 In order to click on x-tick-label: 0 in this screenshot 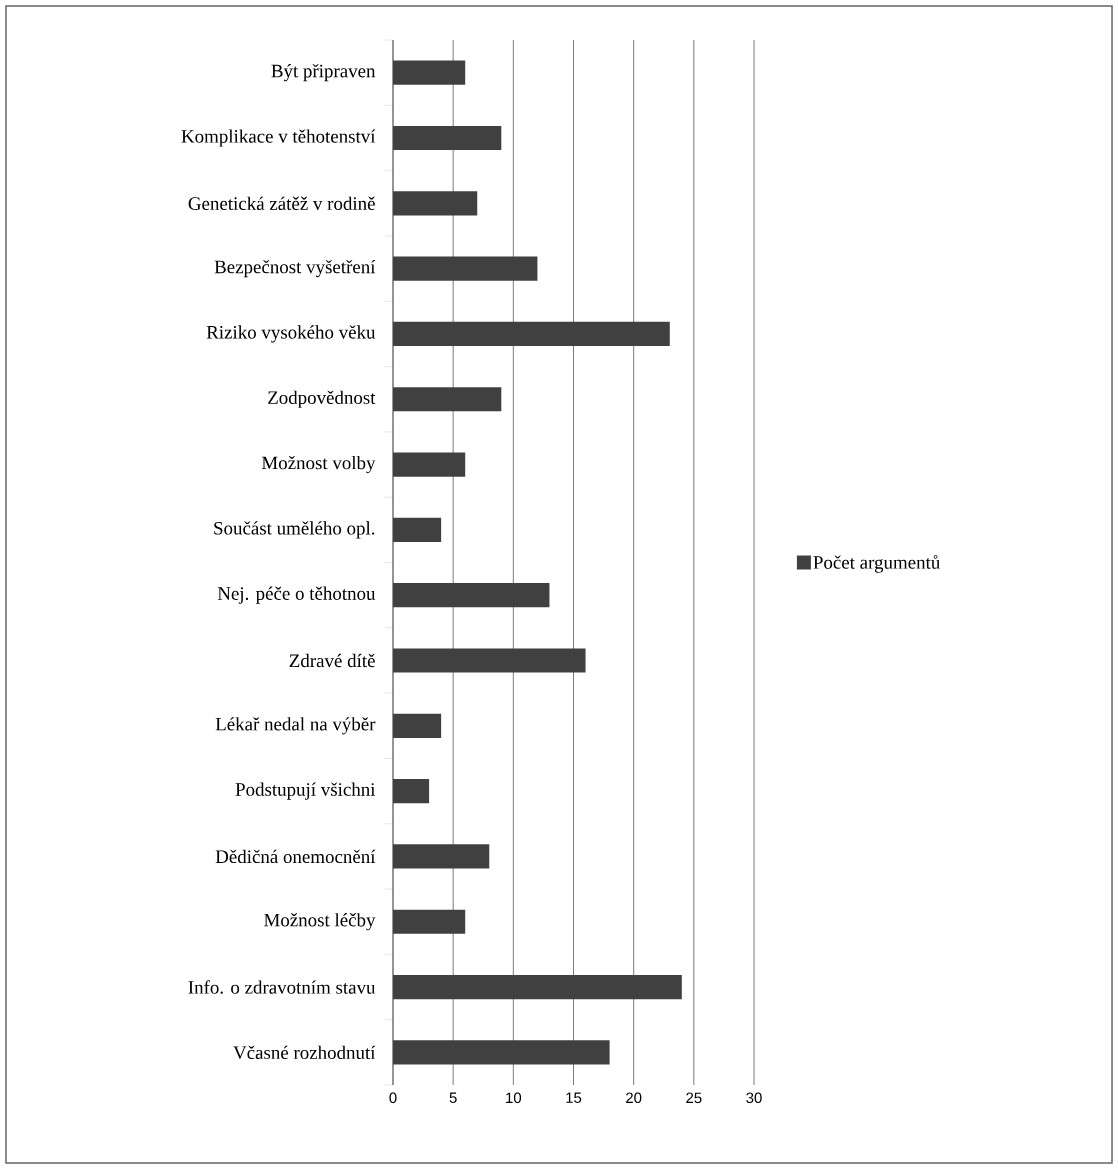, I will do `click(393, 1098)`.